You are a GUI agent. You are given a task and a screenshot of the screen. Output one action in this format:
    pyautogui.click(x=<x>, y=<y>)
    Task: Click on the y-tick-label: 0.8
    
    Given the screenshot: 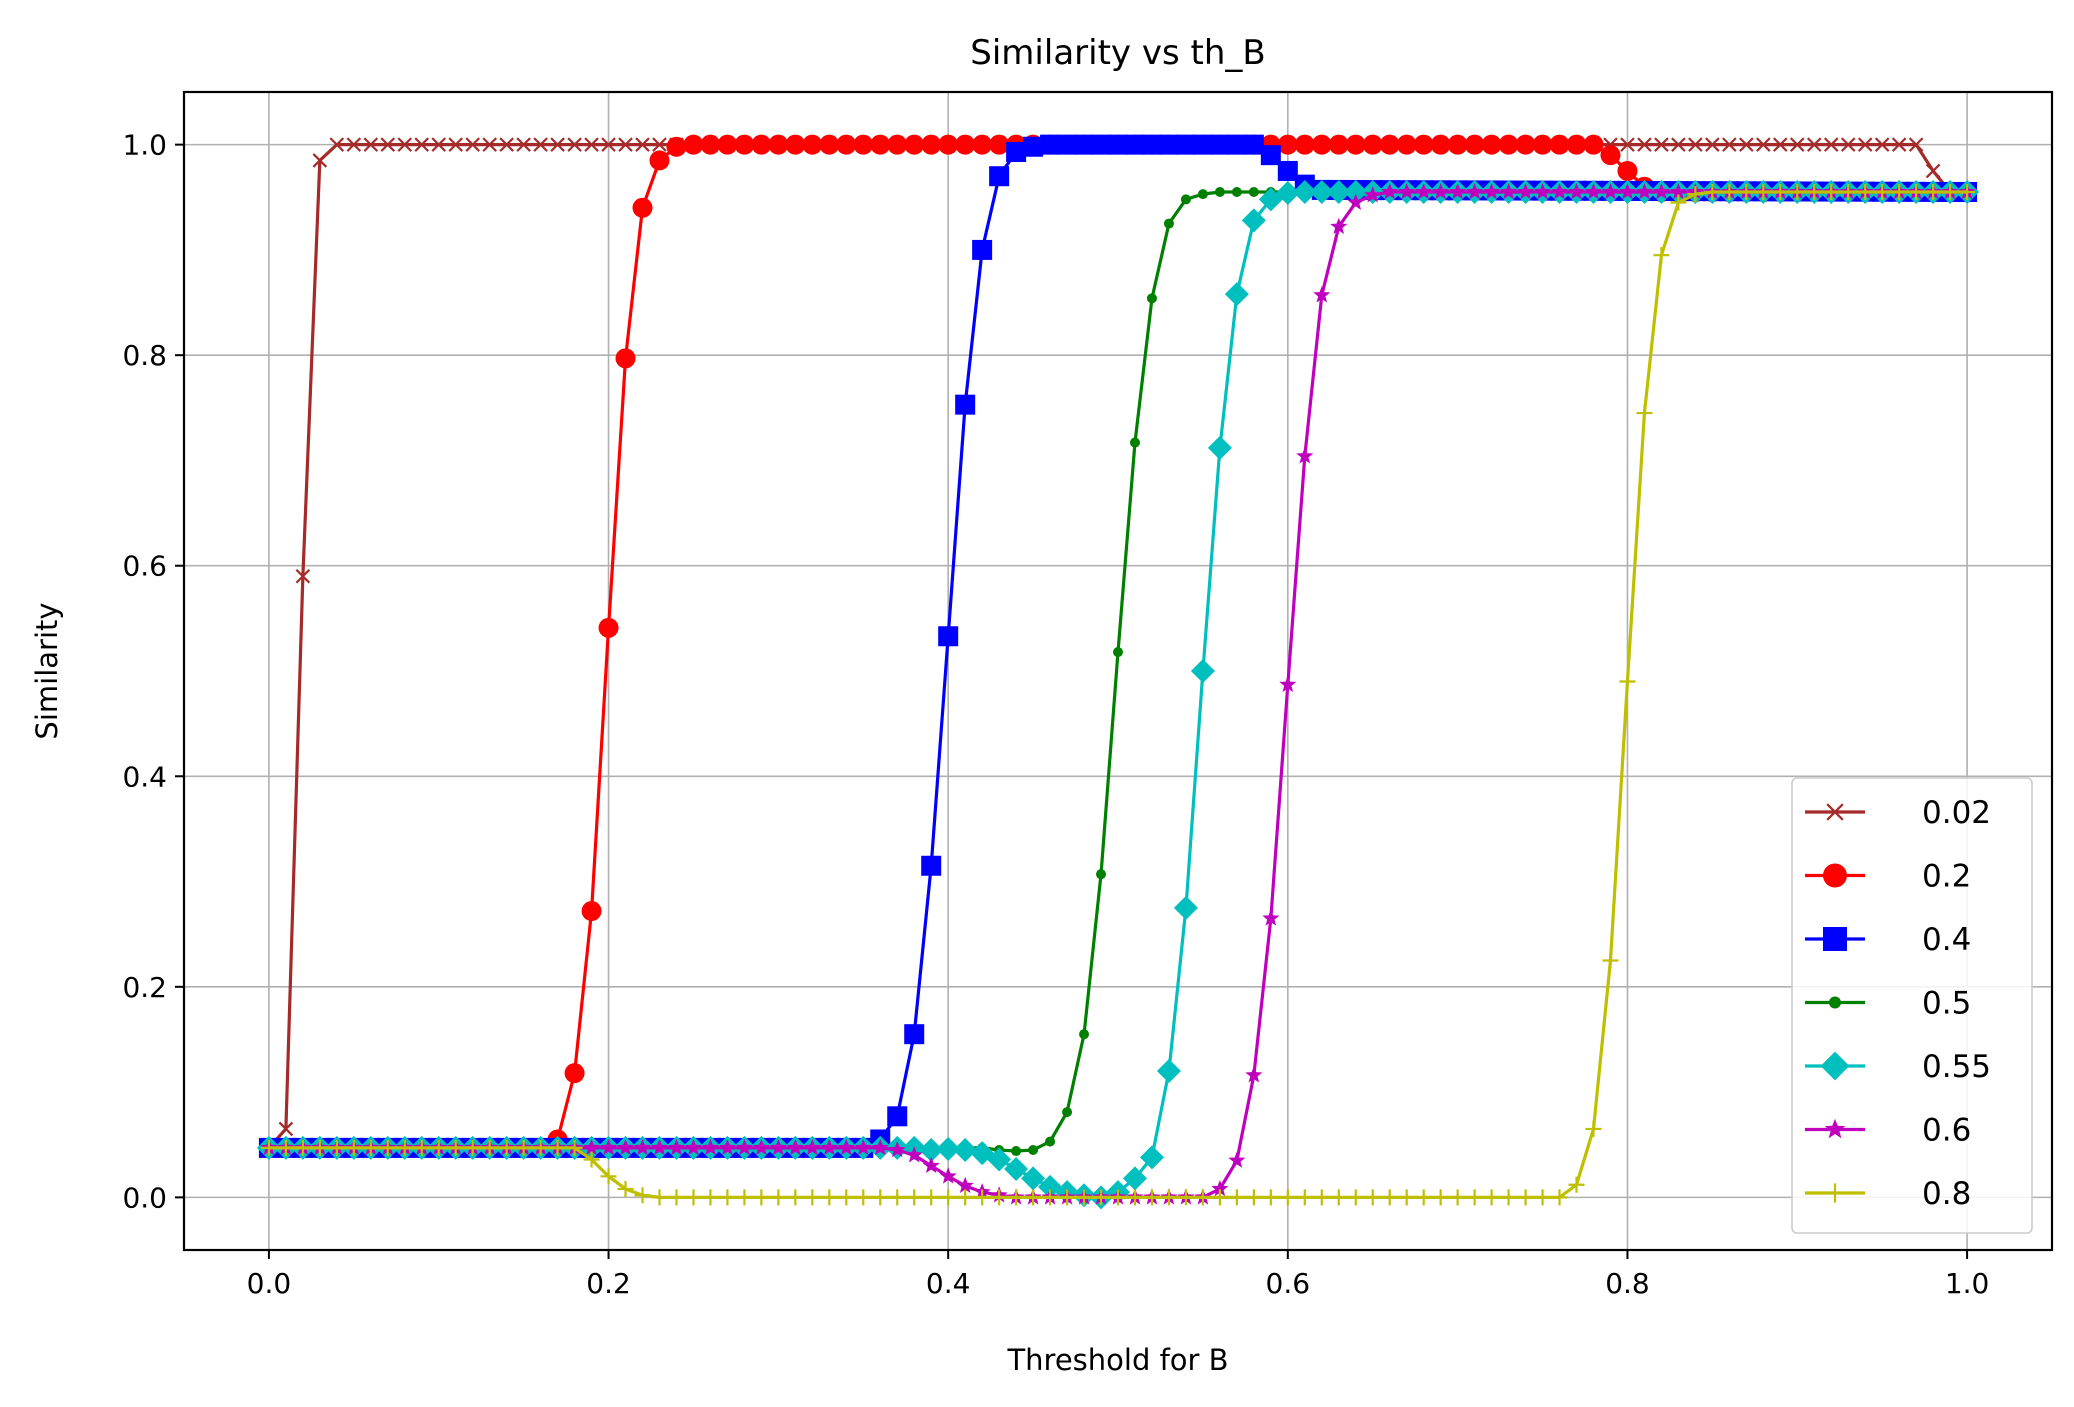 What is the action you would take?
    pyautogui.click(x=144, y=355)
    